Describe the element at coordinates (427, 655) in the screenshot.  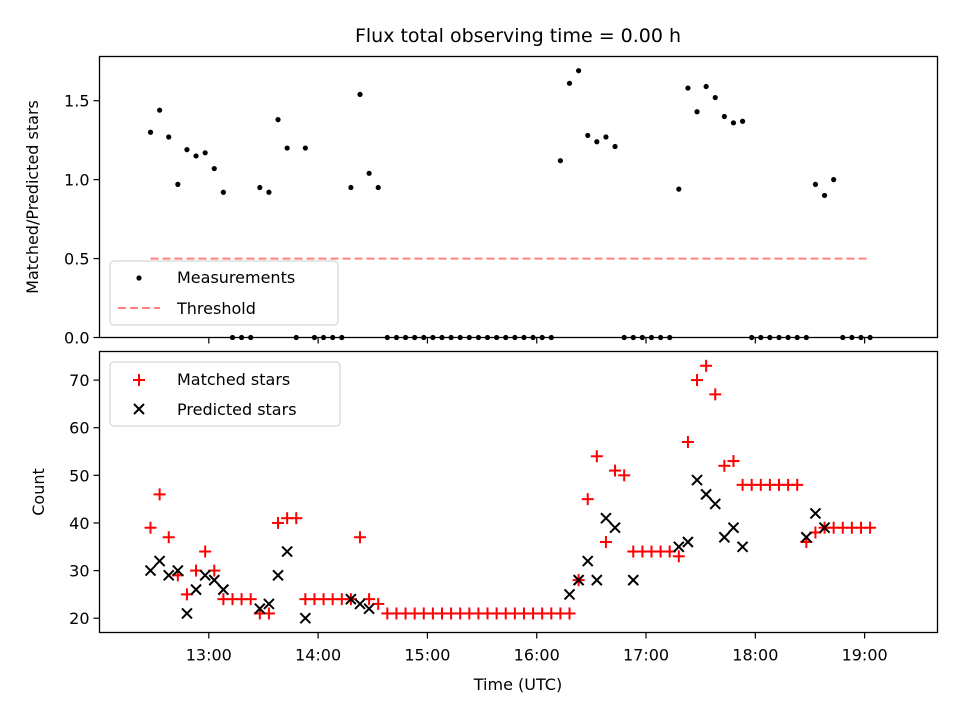
I see `bottom-xtick-label: 15:00` at that location.